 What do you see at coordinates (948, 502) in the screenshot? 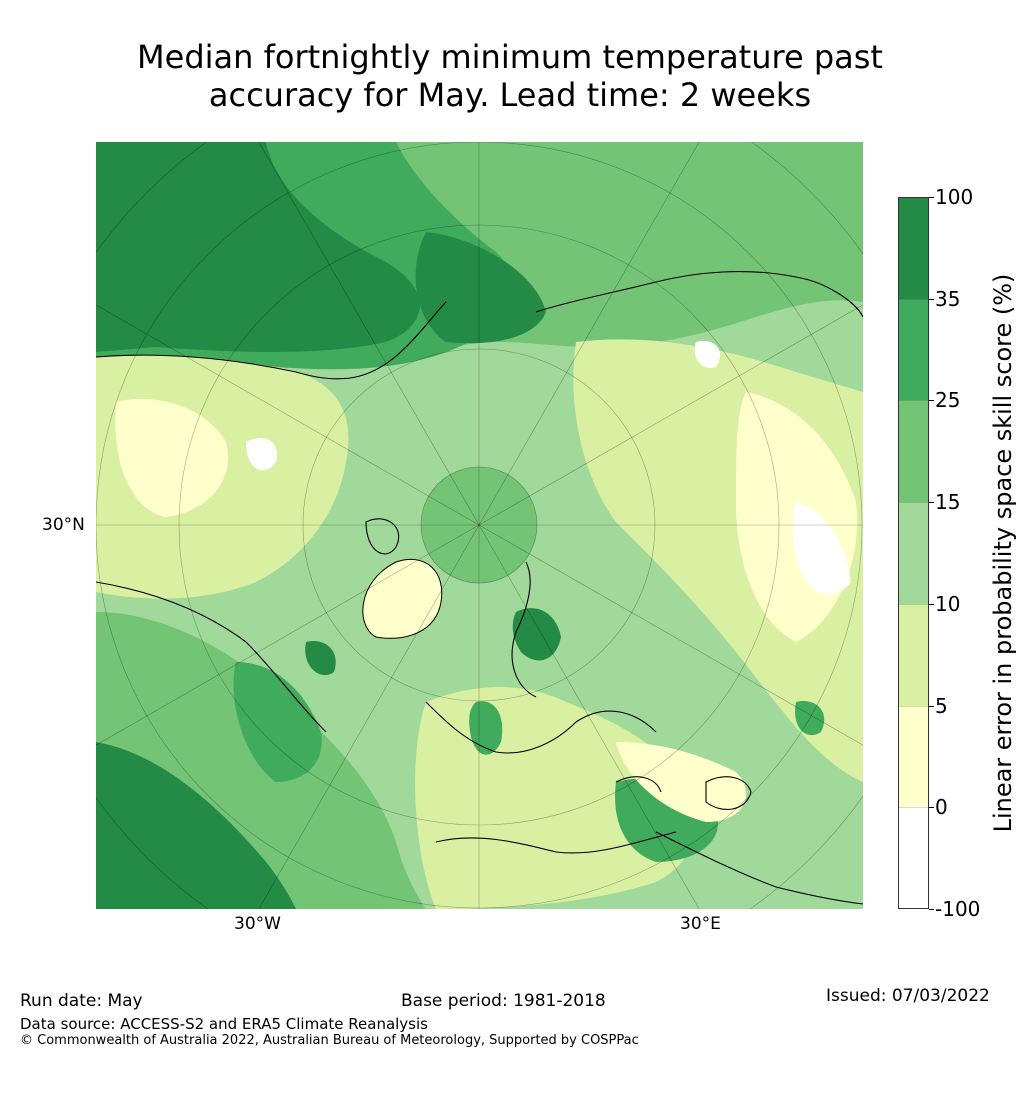
I see `colorbar-tick-label: 15` at bounding box center [948, 502].